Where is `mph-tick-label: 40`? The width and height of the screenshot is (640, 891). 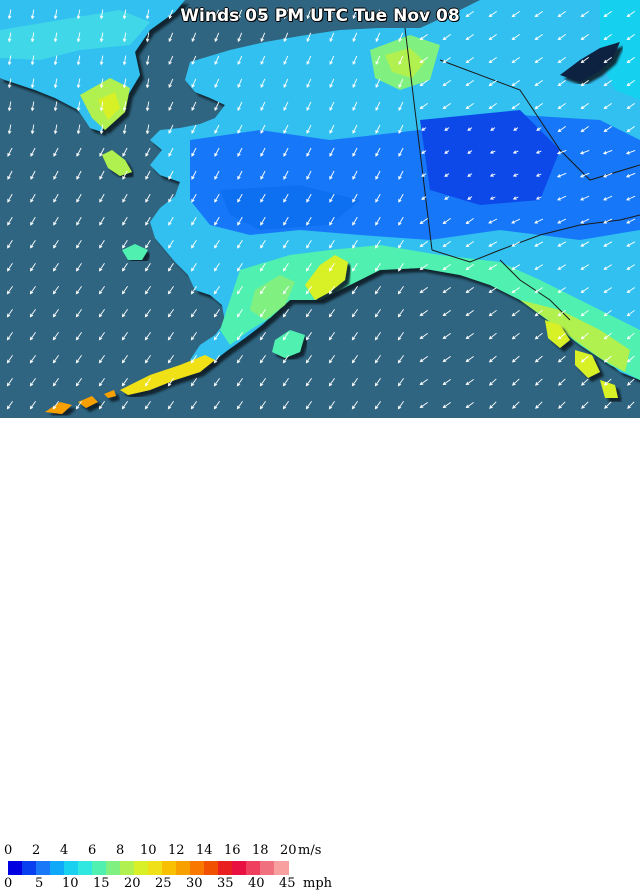
mph-tick-label: 40 is located at coordinates (256, 883).